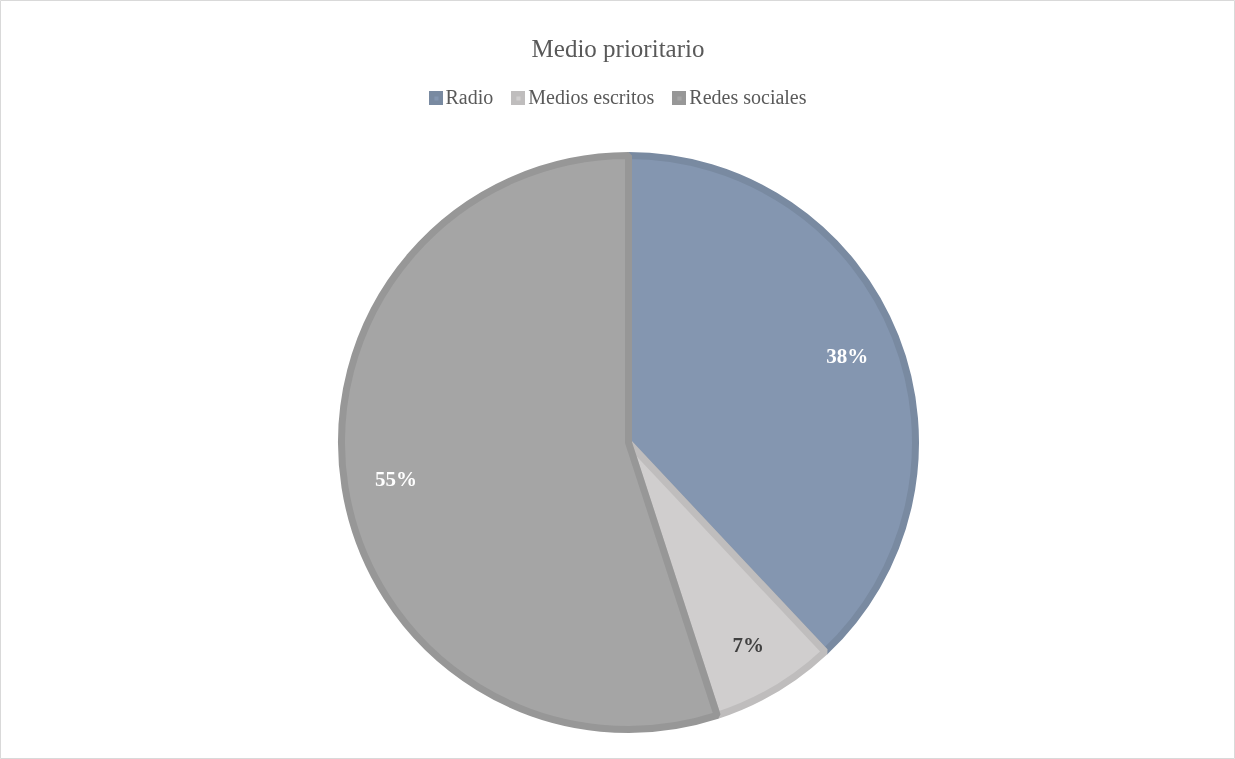 Image resolution: width=1235 pixels, height=759 pixels. What do you see at coordinates (748, 645) in the screenshot?
I see `data-label: 7%` at bounding box center [748, 645].